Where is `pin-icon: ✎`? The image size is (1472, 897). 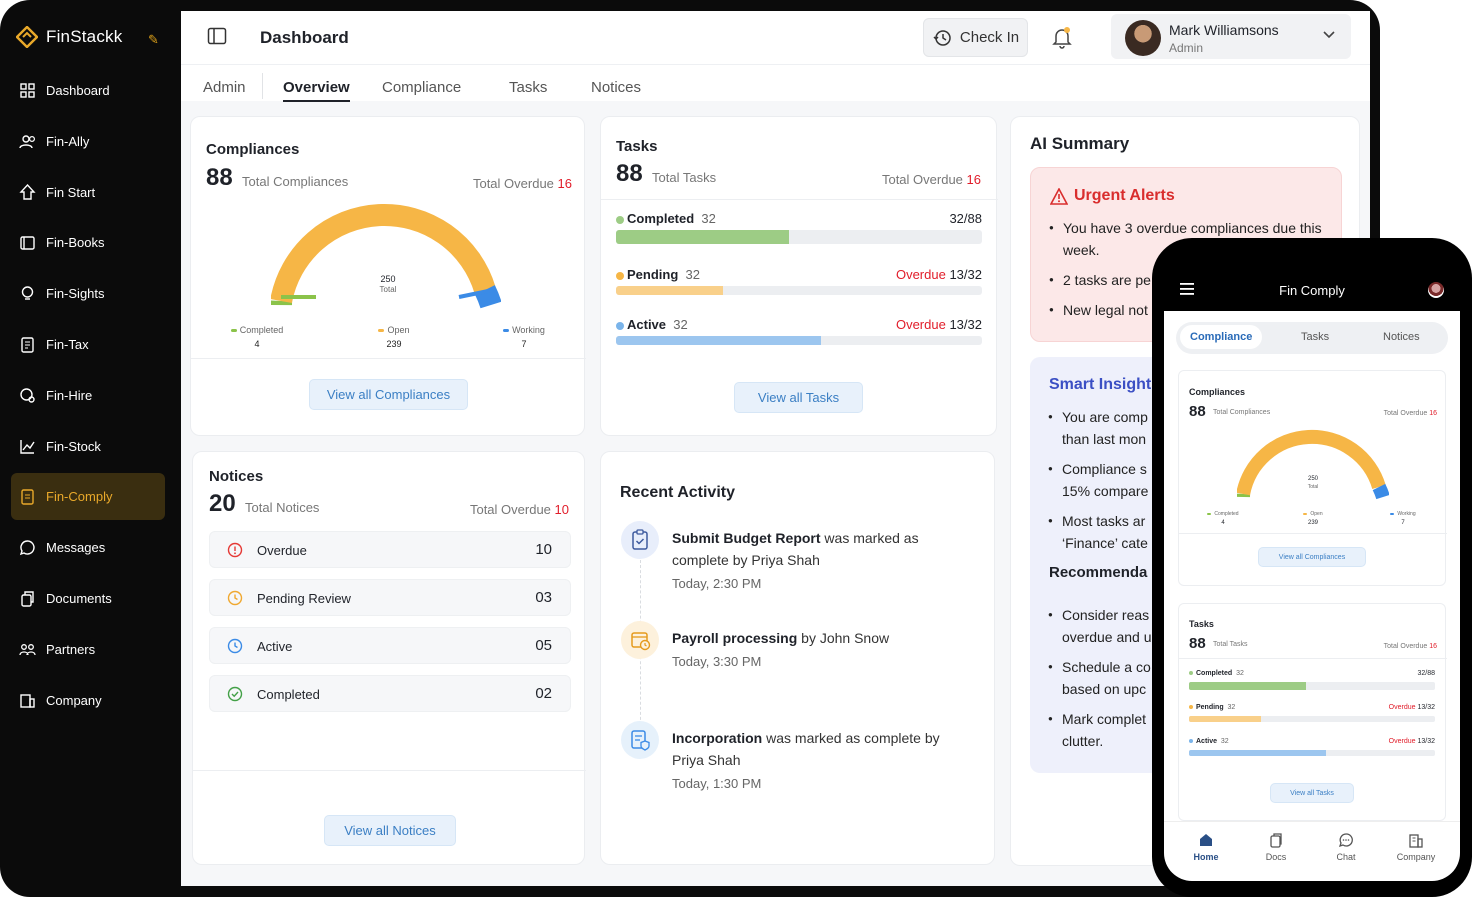 pin-icon: ✎ is located at coordinates (153, 39).